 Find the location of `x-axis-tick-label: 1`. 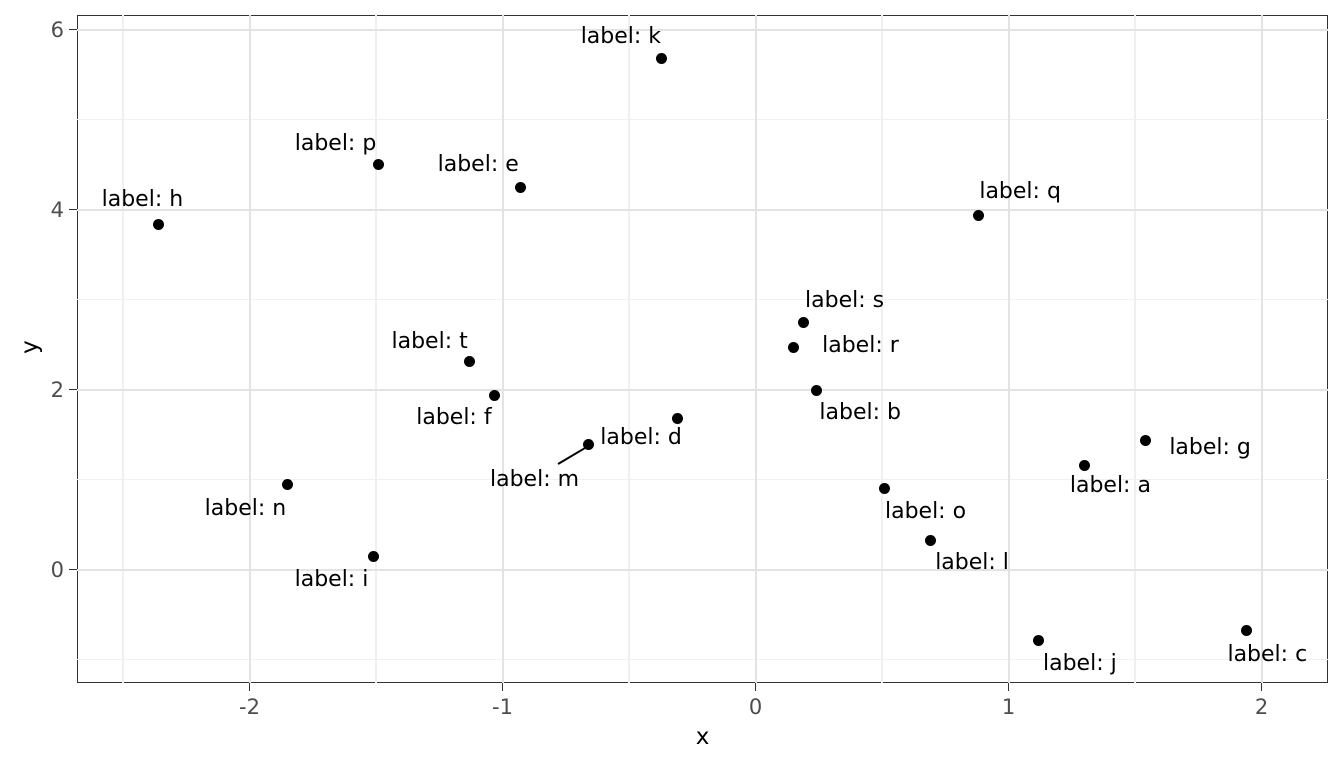

x-axis-tick-label: 1 is located at coordinates (1008, 707).